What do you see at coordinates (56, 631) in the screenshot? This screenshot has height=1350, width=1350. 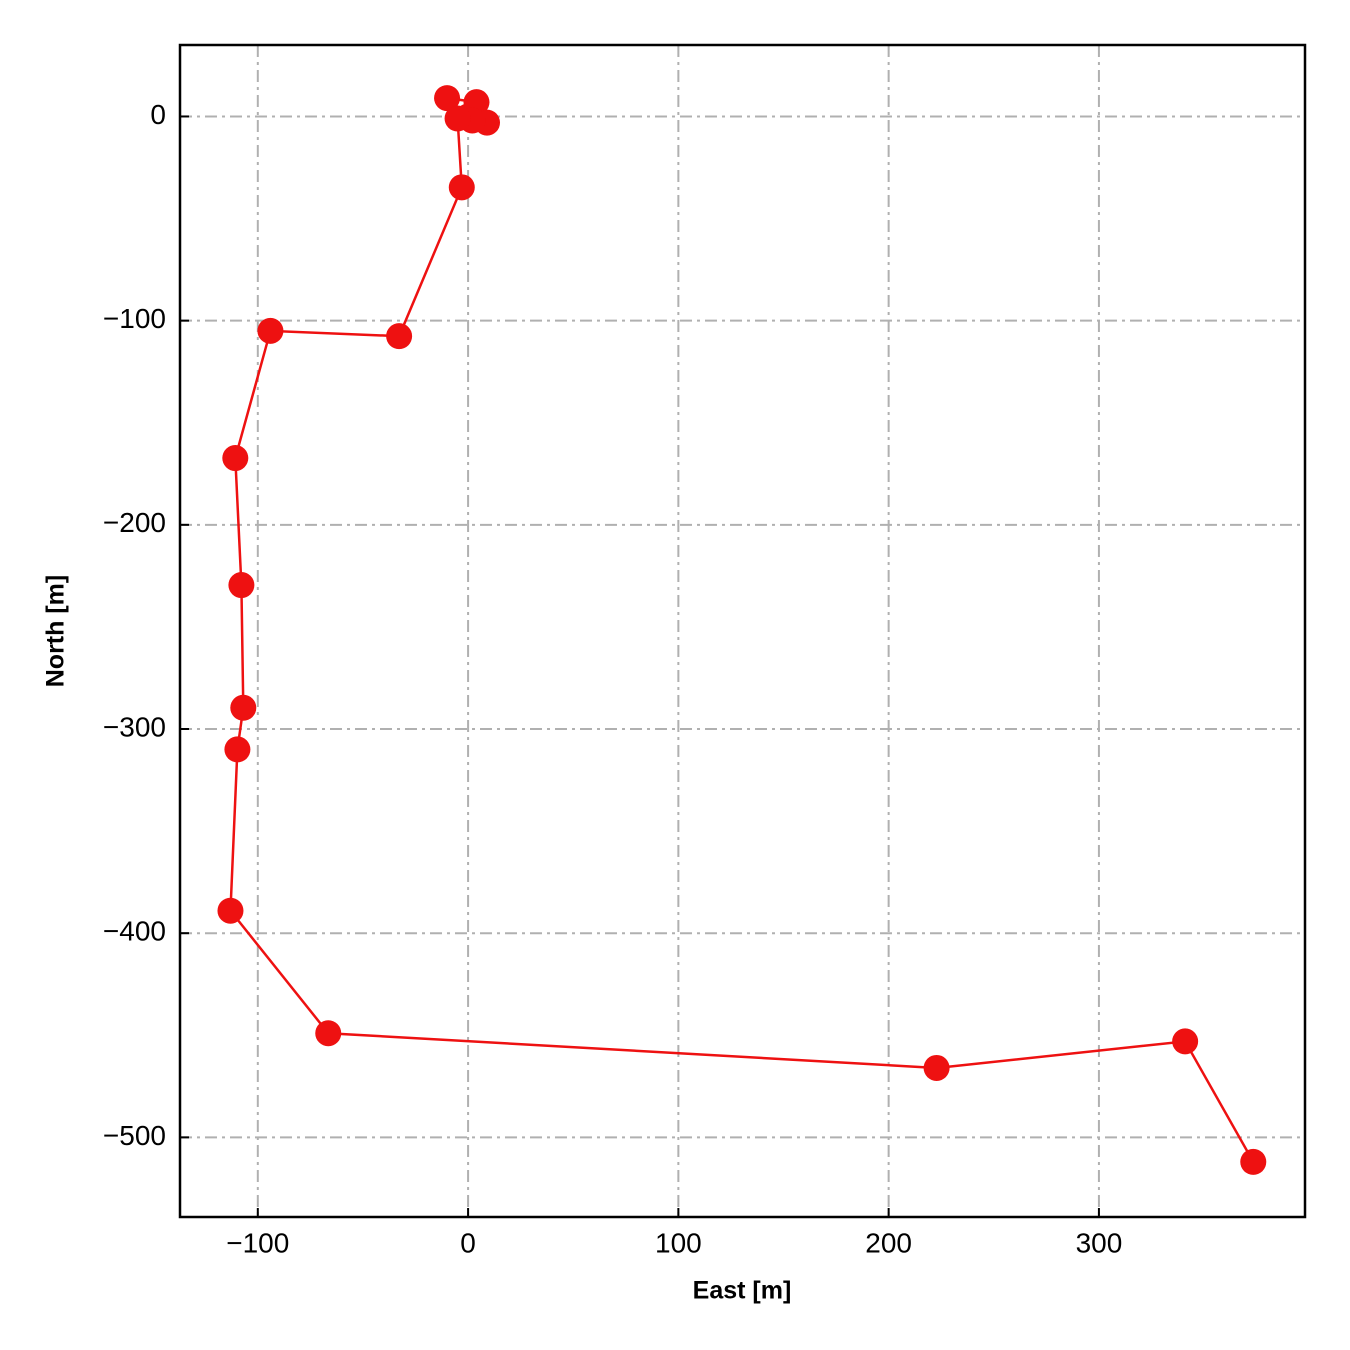 I see `y-axis-title: North [m]` at bounding box center [56, 631].